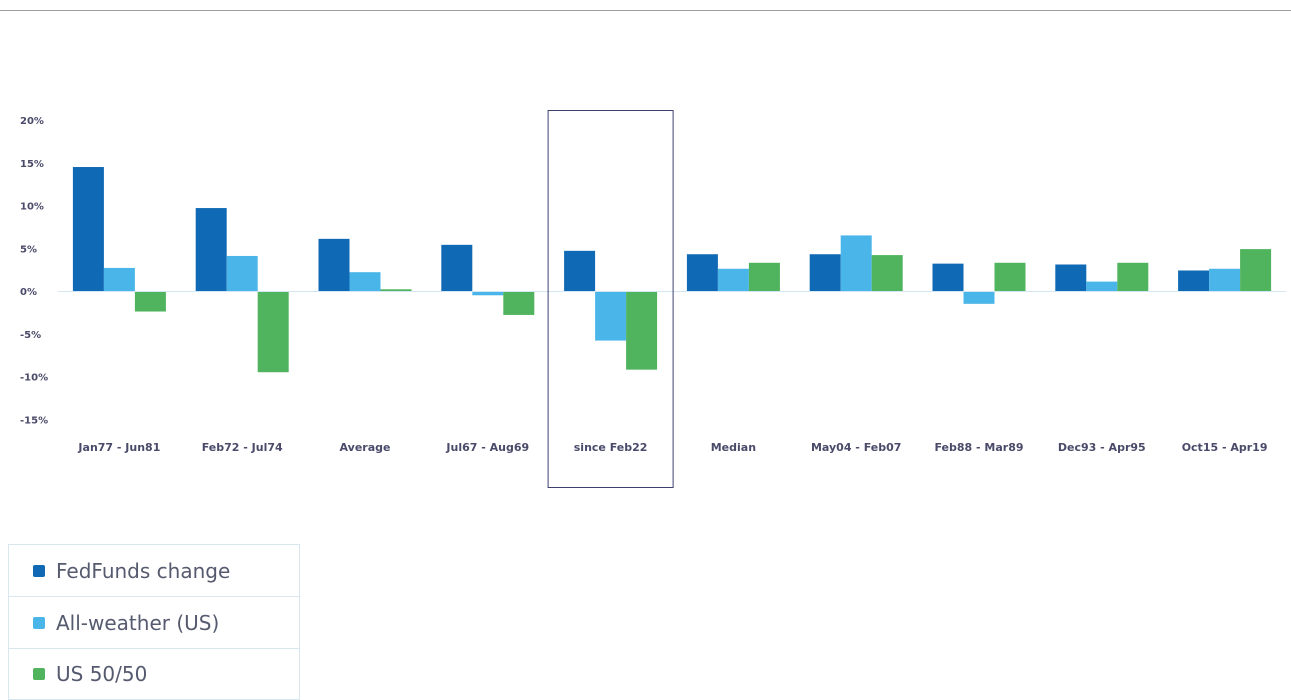  Describe the element at coordinates (28, 249) in the screenshot. I see `y-tick-label: 5%` at that location.